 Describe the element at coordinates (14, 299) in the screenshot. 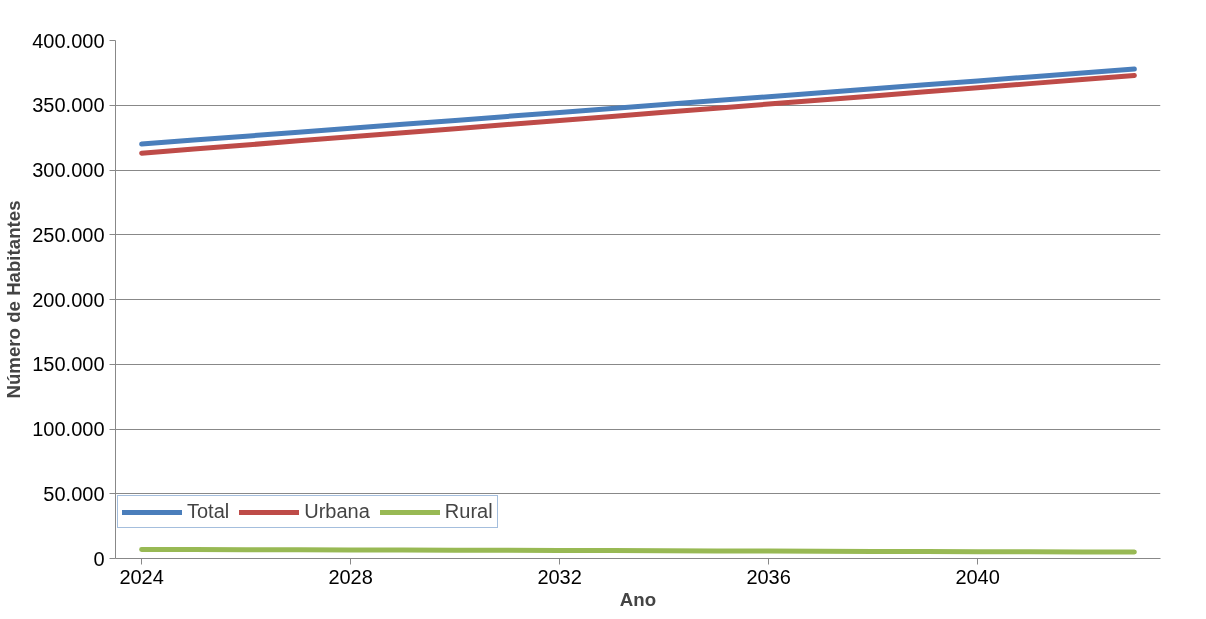

I see `y-axis-title: Número de Habitantes` at that location.